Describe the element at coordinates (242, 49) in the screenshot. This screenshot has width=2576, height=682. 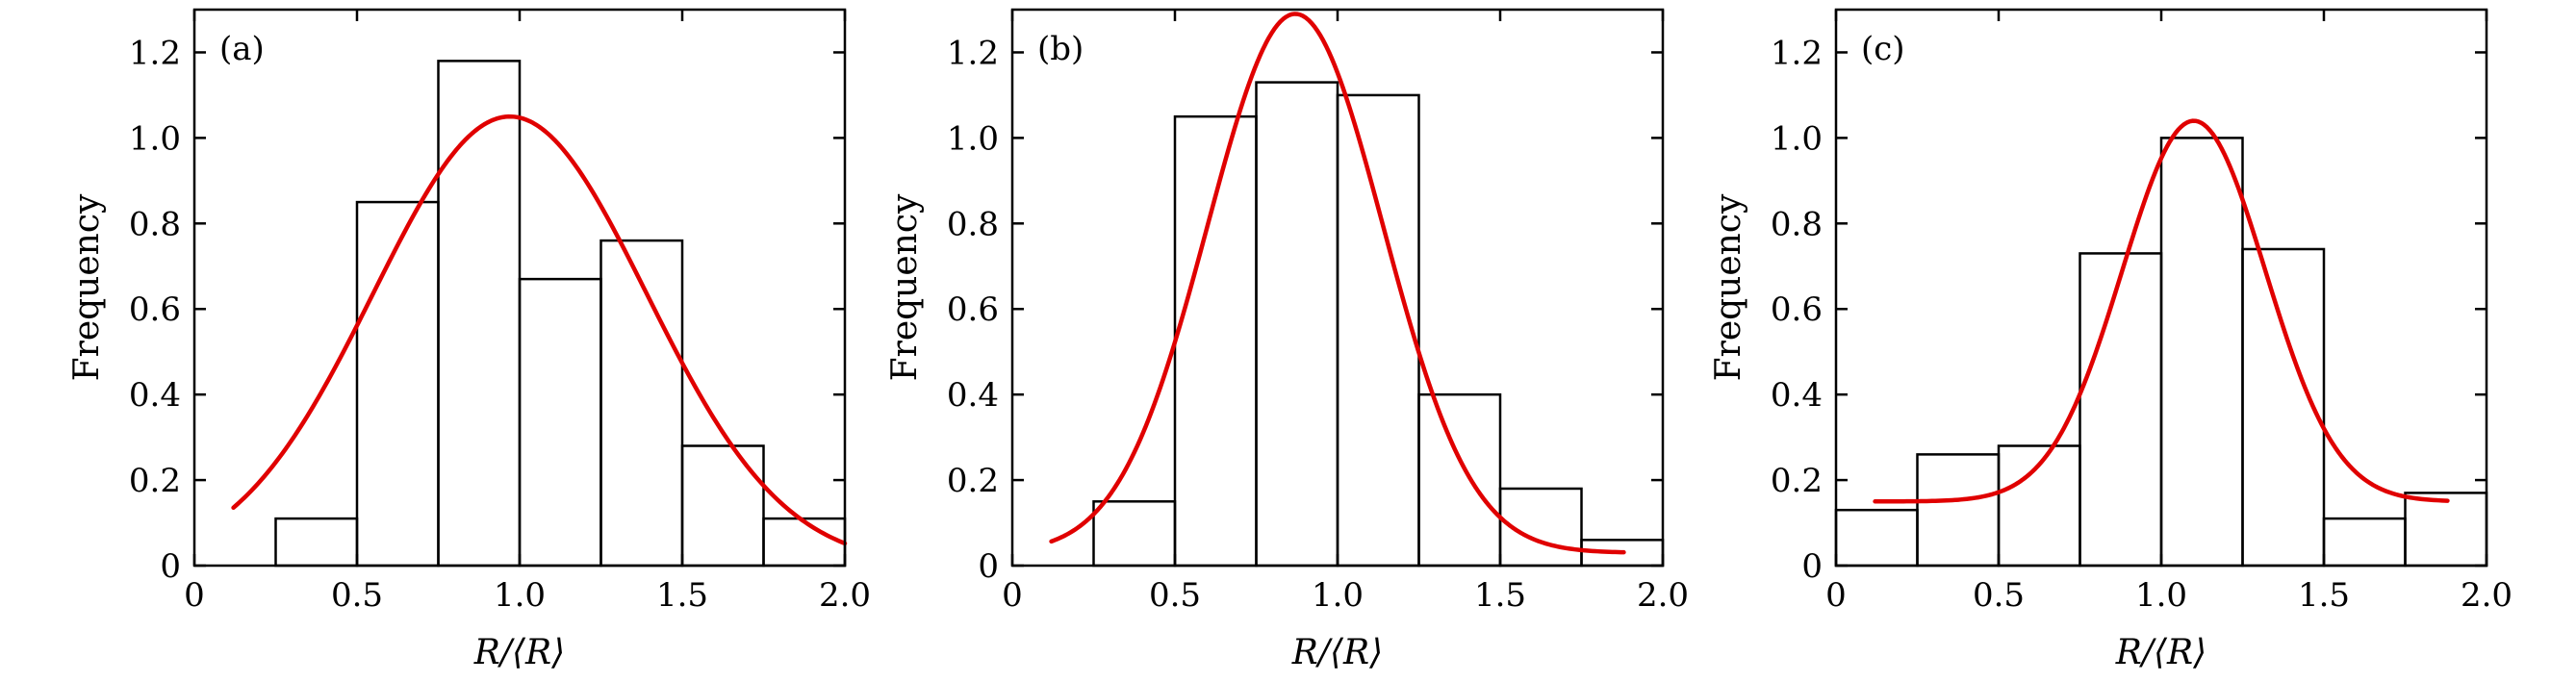
I see `panel-label: (a)` at that location.